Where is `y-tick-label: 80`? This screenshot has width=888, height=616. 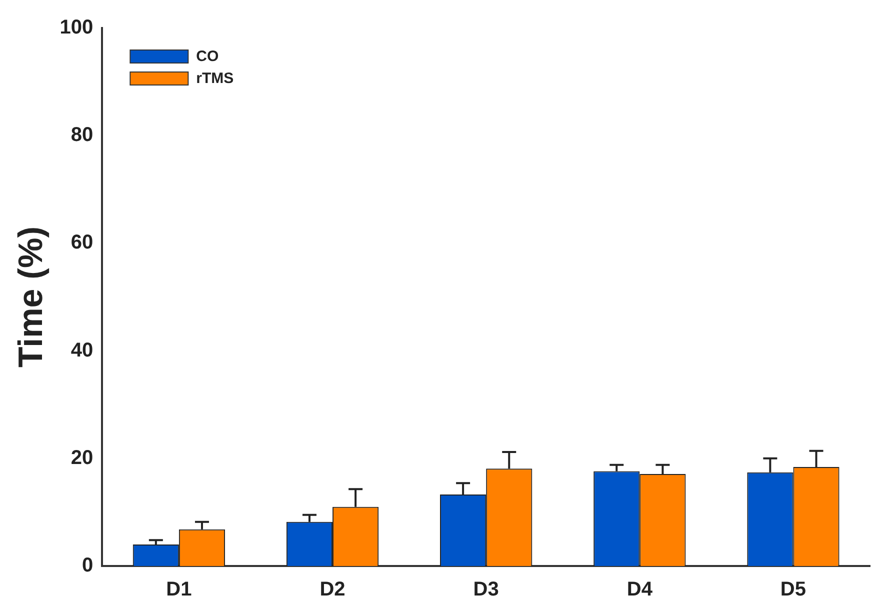 y-tick-label: 80 is located at coordinates (82, 135).